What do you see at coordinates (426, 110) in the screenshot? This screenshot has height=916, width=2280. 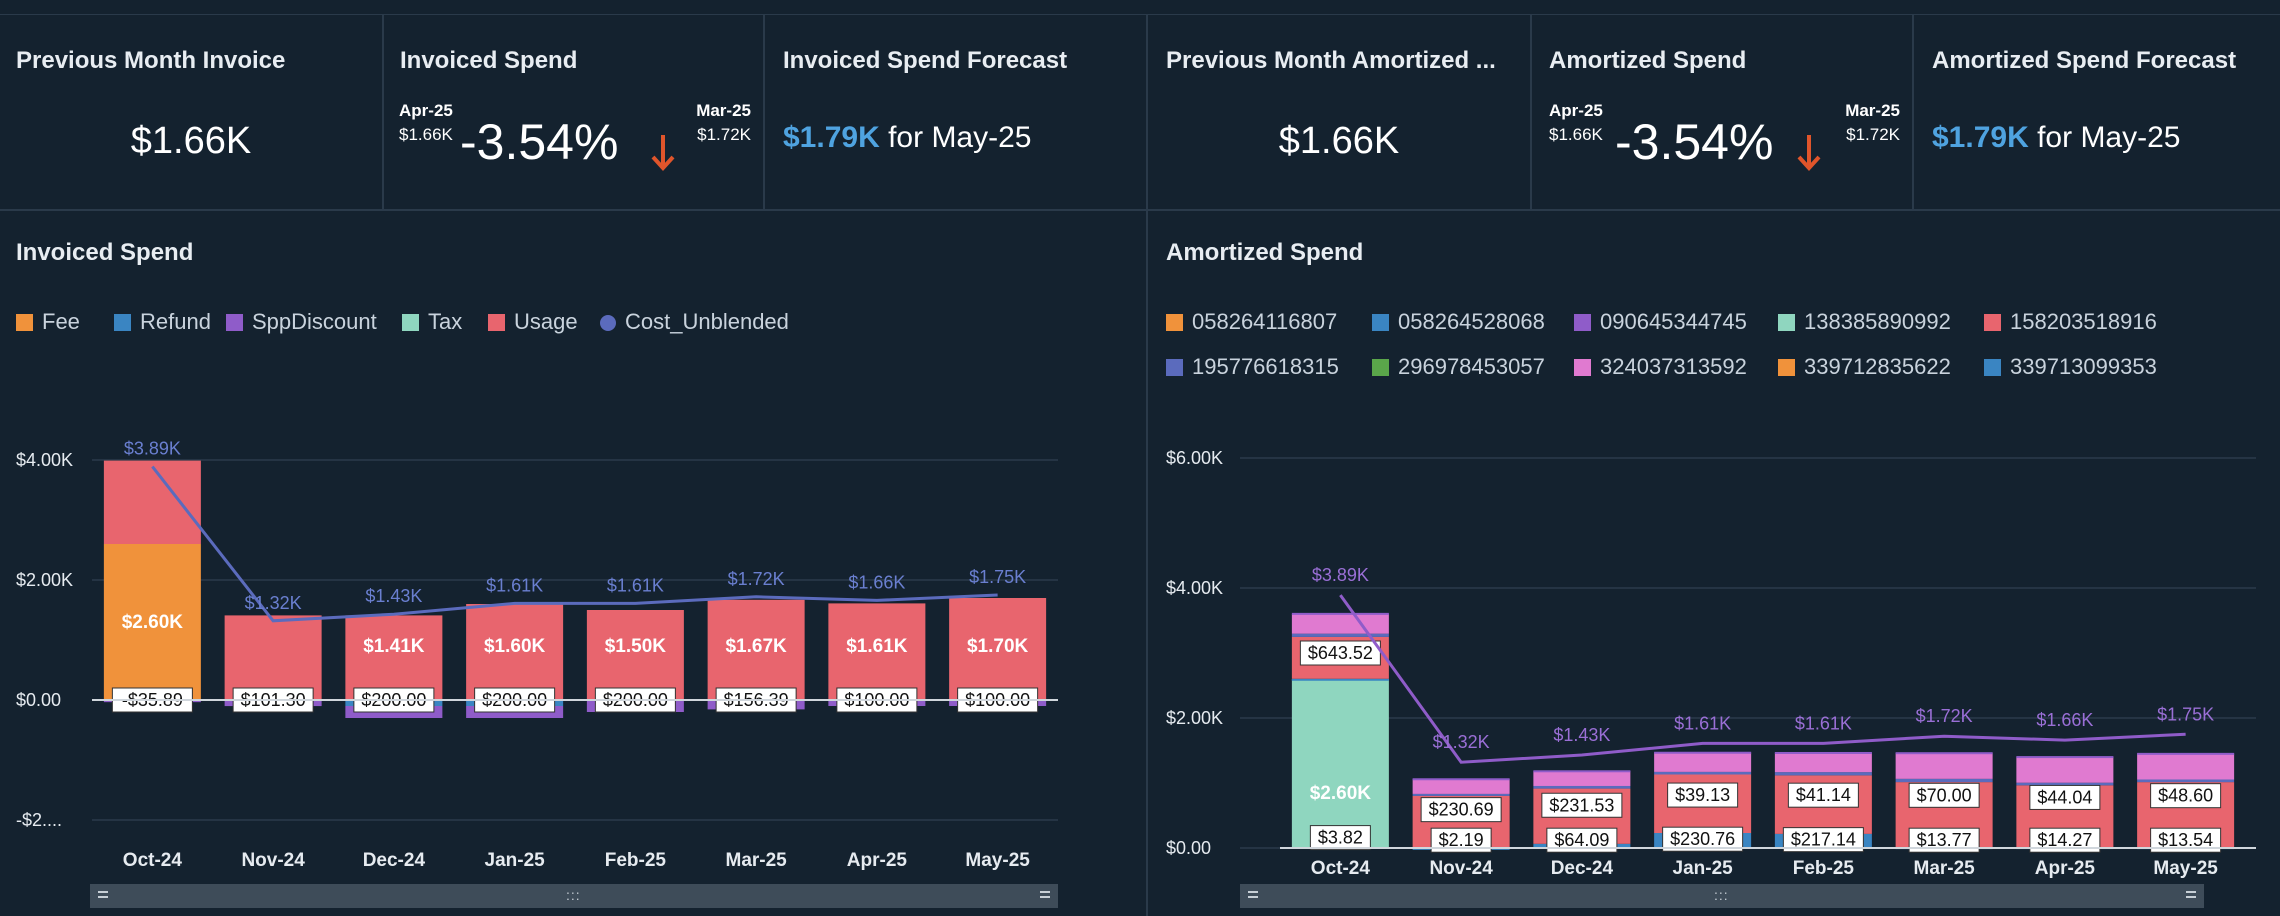 I see `comparison-period: Apr-25` at bounding box center [426, 110].